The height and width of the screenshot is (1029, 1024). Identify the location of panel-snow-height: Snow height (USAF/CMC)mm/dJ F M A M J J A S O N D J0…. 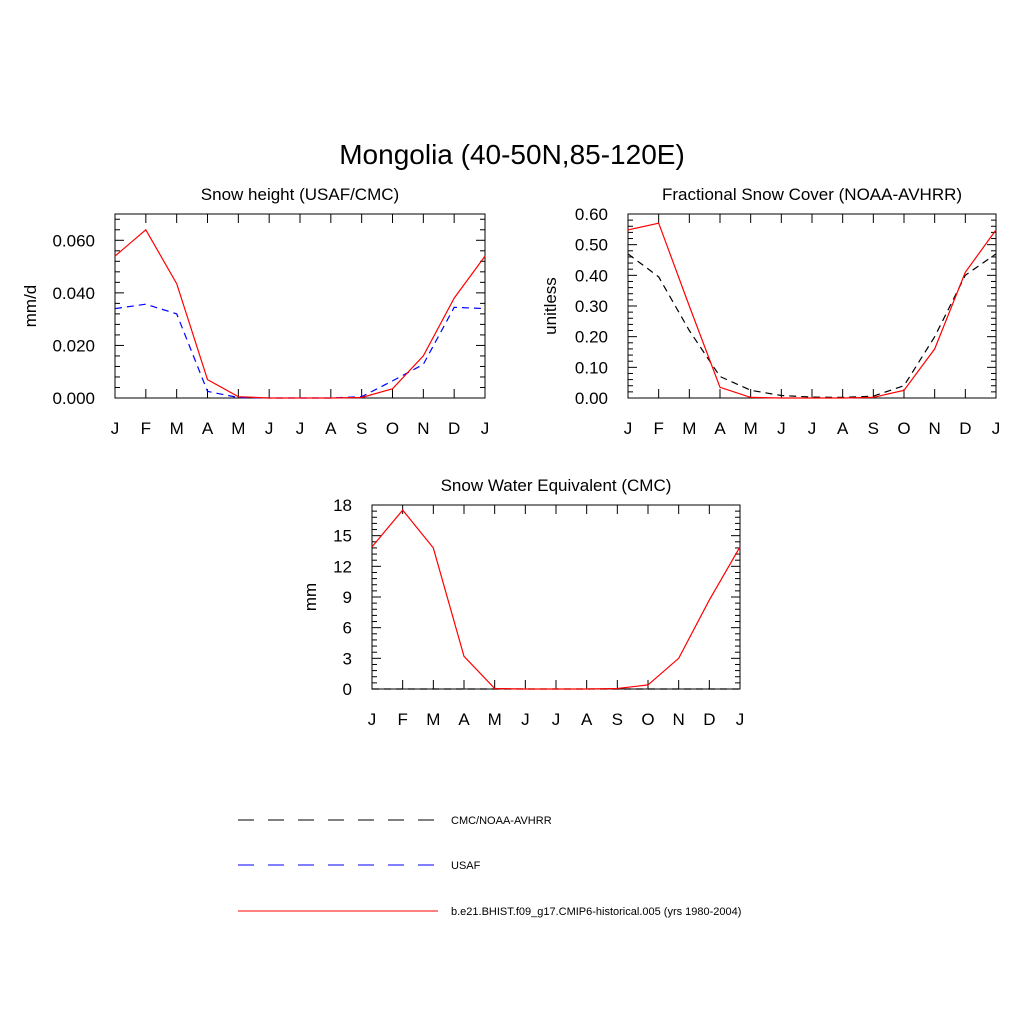
(255, 311).